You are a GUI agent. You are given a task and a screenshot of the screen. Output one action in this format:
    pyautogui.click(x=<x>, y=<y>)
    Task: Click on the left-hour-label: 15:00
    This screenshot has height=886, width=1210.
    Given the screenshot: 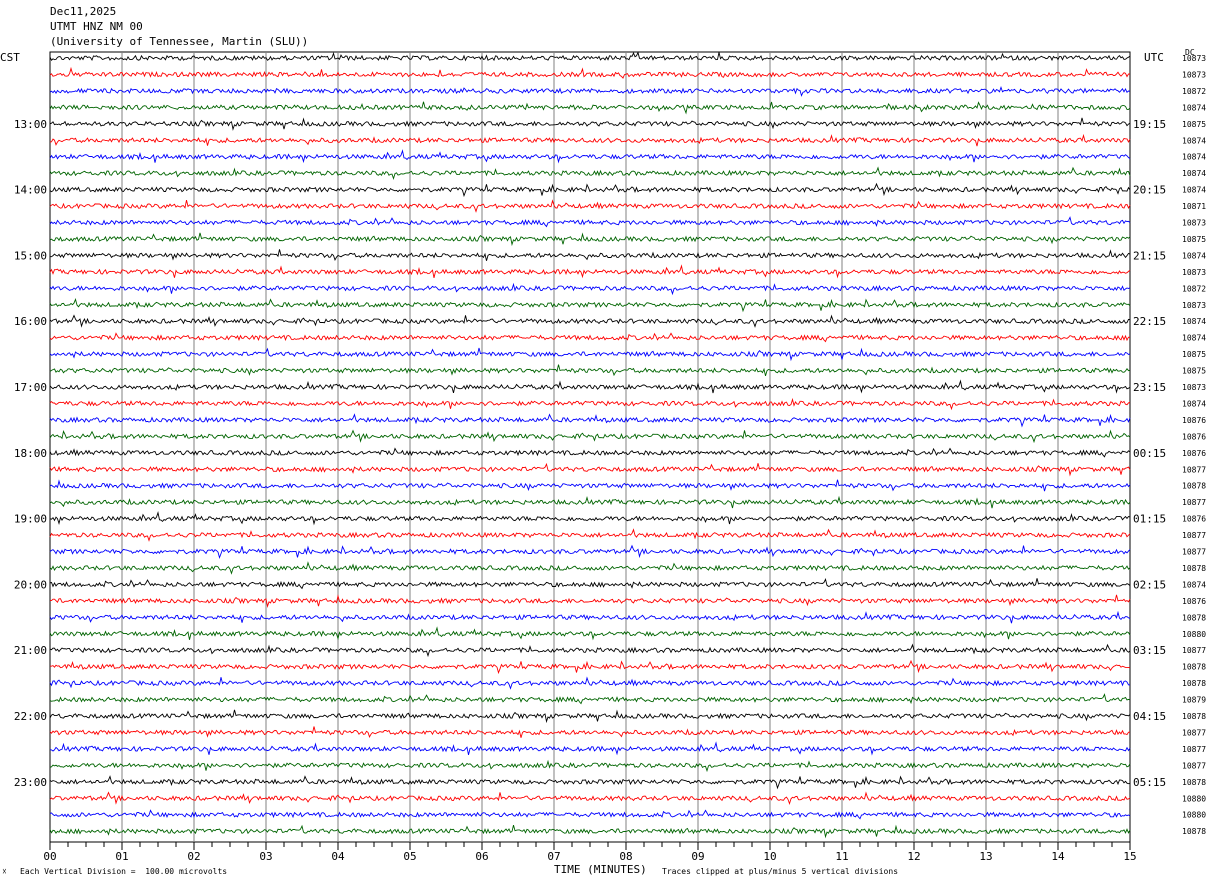 What is the action you would take?
    pyautogui.click(x=30, y=255)
    